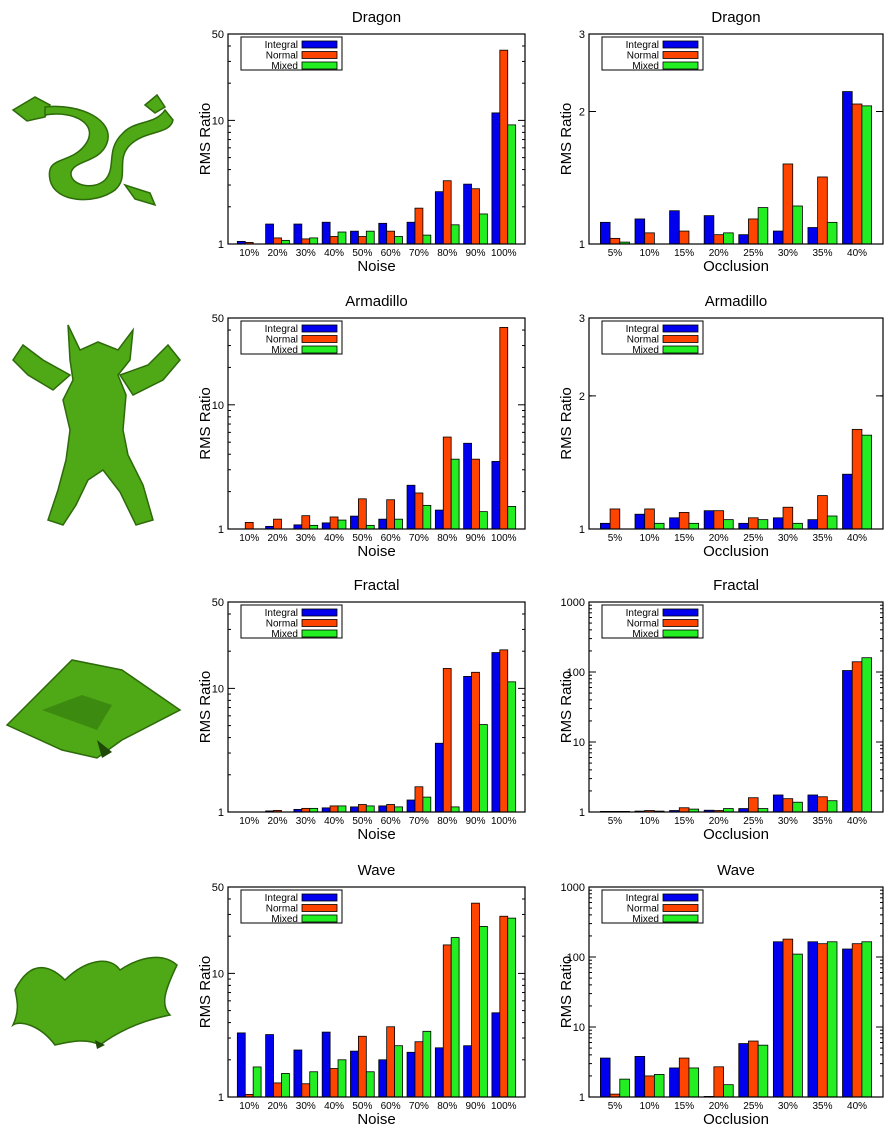 The height and width of the screenshot is (1132, 885). I want to click on bar-integral-60%, so click(383, 1078).